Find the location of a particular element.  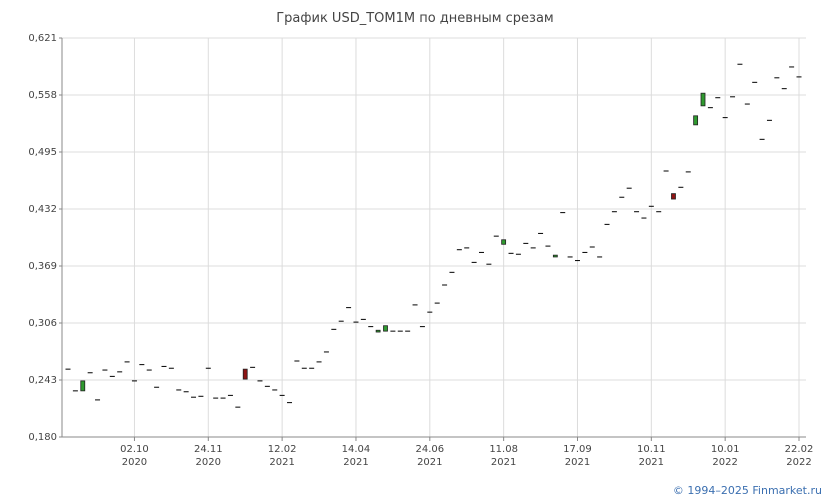

x-tick-label: 10.01 2022 is located at coordinates (725, 456).